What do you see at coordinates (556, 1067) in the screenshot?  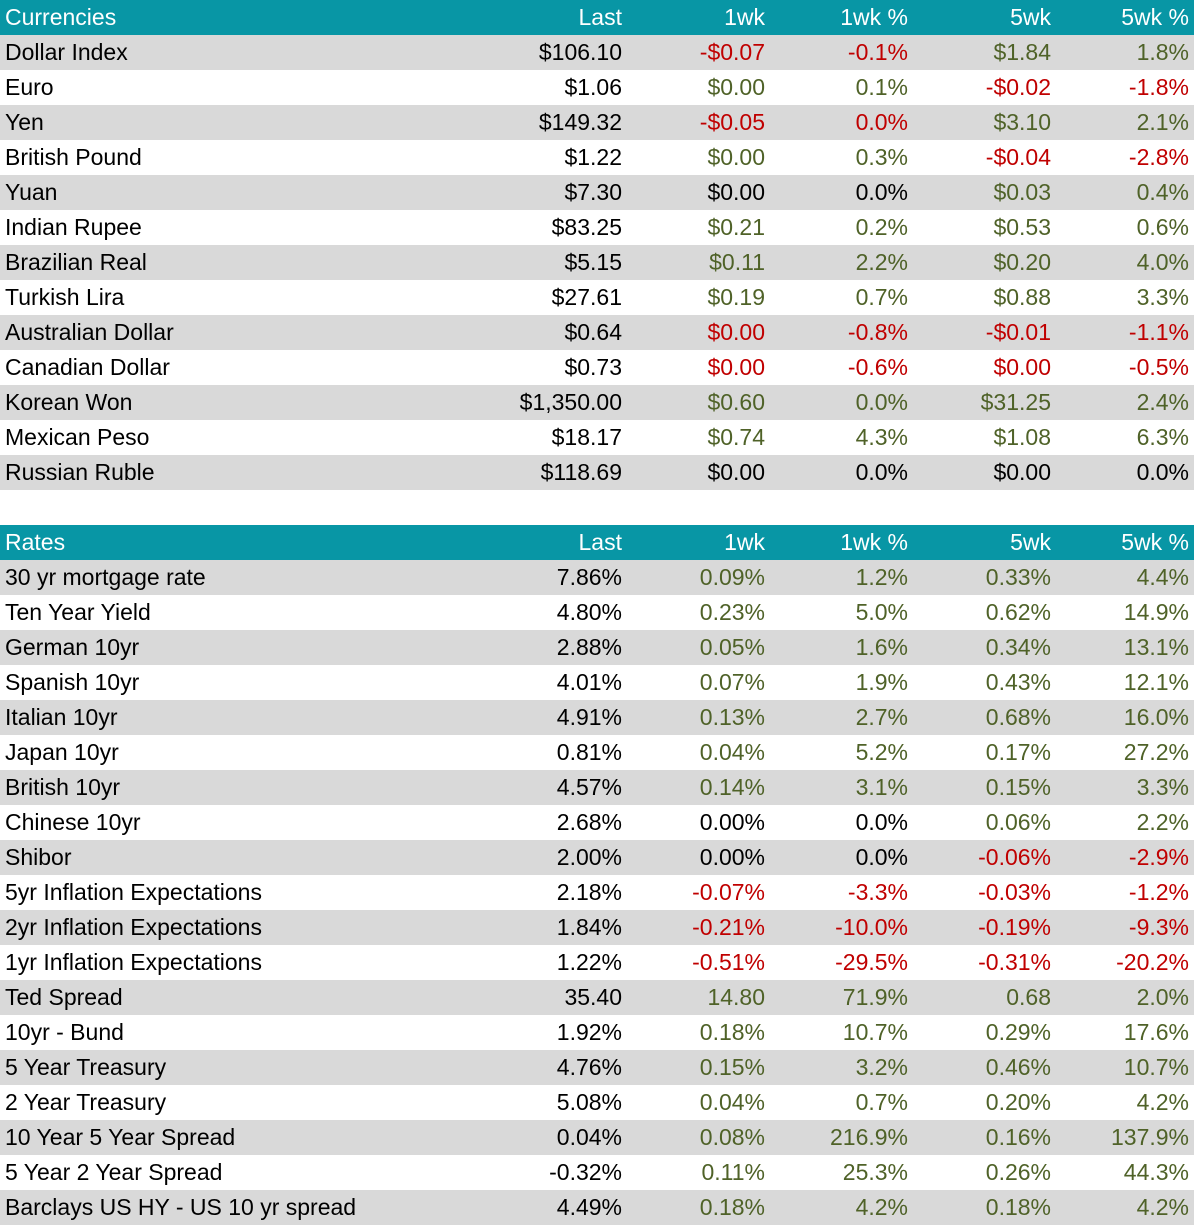 I see `rates-cell-last: 4.76%` at bounding box center [556, 1067].